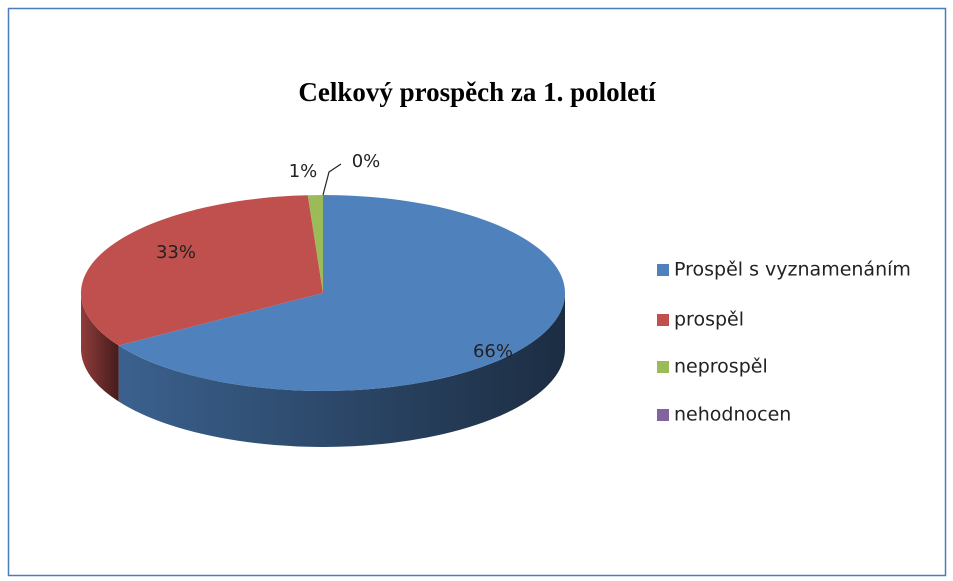  Describe the element at coordinates (721, 367) in the screenshot. I see `legend-label: neprospěl` at that location.